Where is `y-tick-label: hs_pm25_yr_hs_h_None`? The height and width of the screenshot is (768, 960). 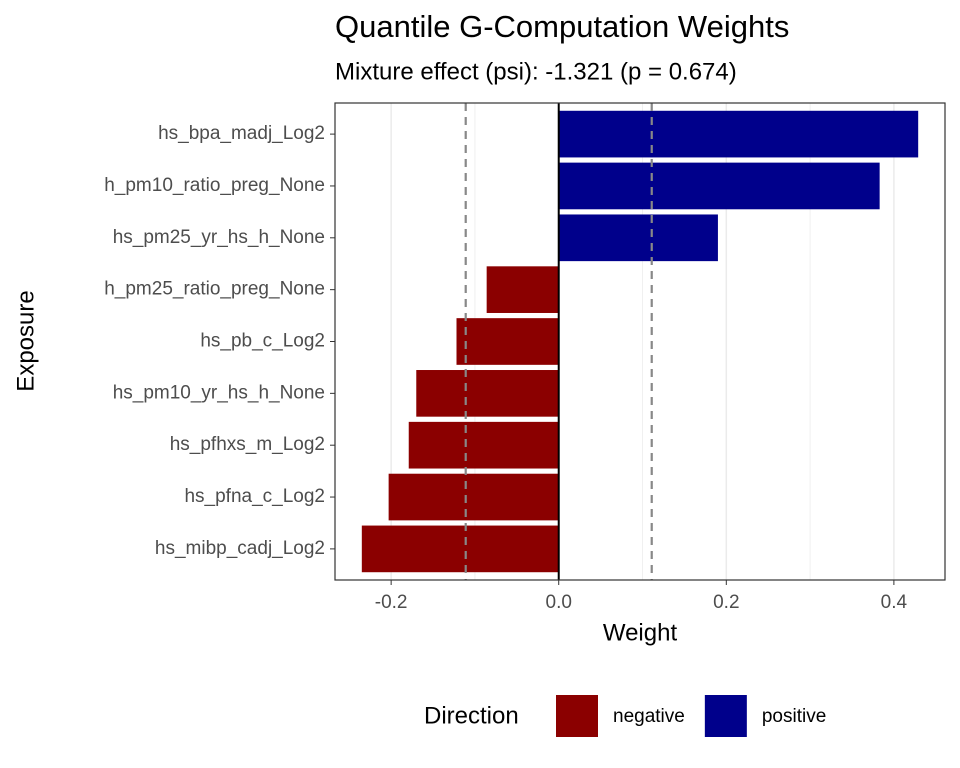
y-tick-label: hs_pm25_yr_hs_h_None is located at coordinates (219, 237).